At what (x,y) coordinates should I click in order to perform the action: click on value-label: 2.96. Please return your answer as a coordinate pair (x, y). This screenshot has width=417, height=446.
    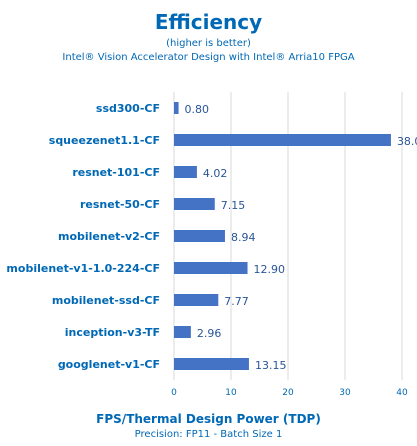
    Looking at the image, I should click on (209, 333).